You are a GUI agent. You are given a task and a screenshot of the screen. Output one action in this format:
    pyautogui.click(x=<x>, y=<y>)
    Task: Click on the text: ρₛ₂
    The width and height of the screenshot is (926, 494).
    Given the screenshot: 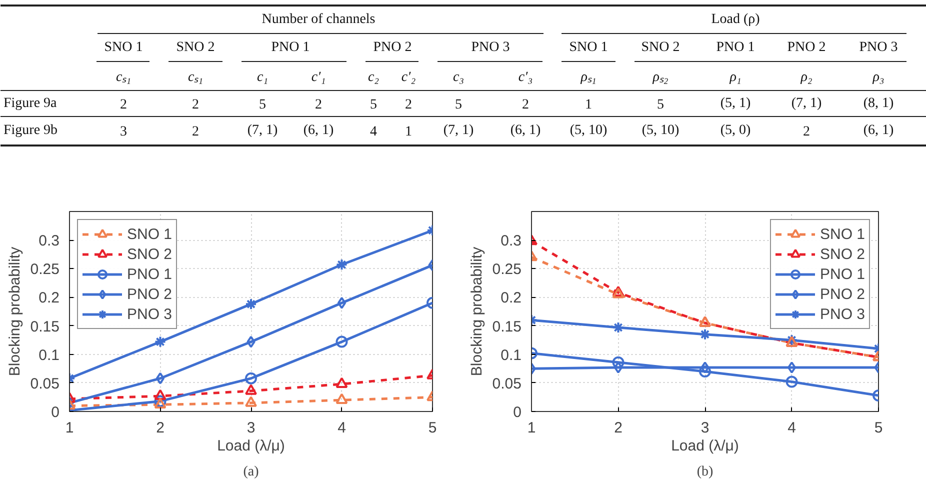 What is the action you would take?
    pyautogui.click(x=660, y=77)
    